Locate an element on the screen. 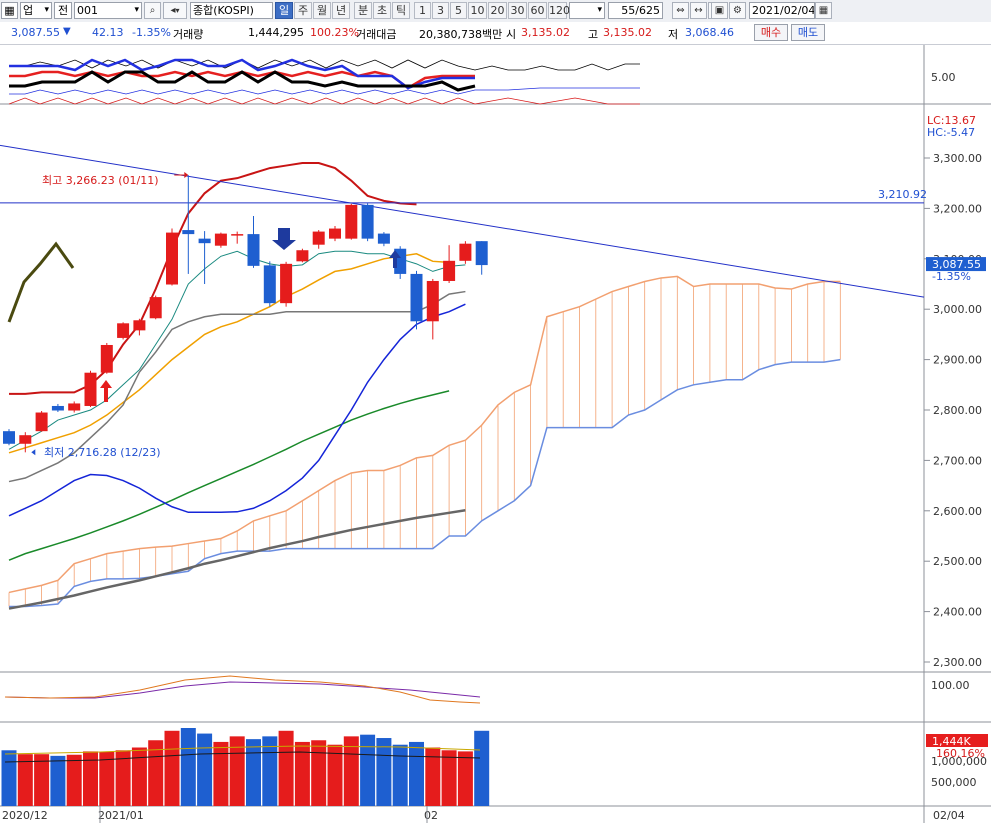 This screenshot has height=823, width=991. y-axis-label: 2,500.00 is located at coordinates (957, 561).